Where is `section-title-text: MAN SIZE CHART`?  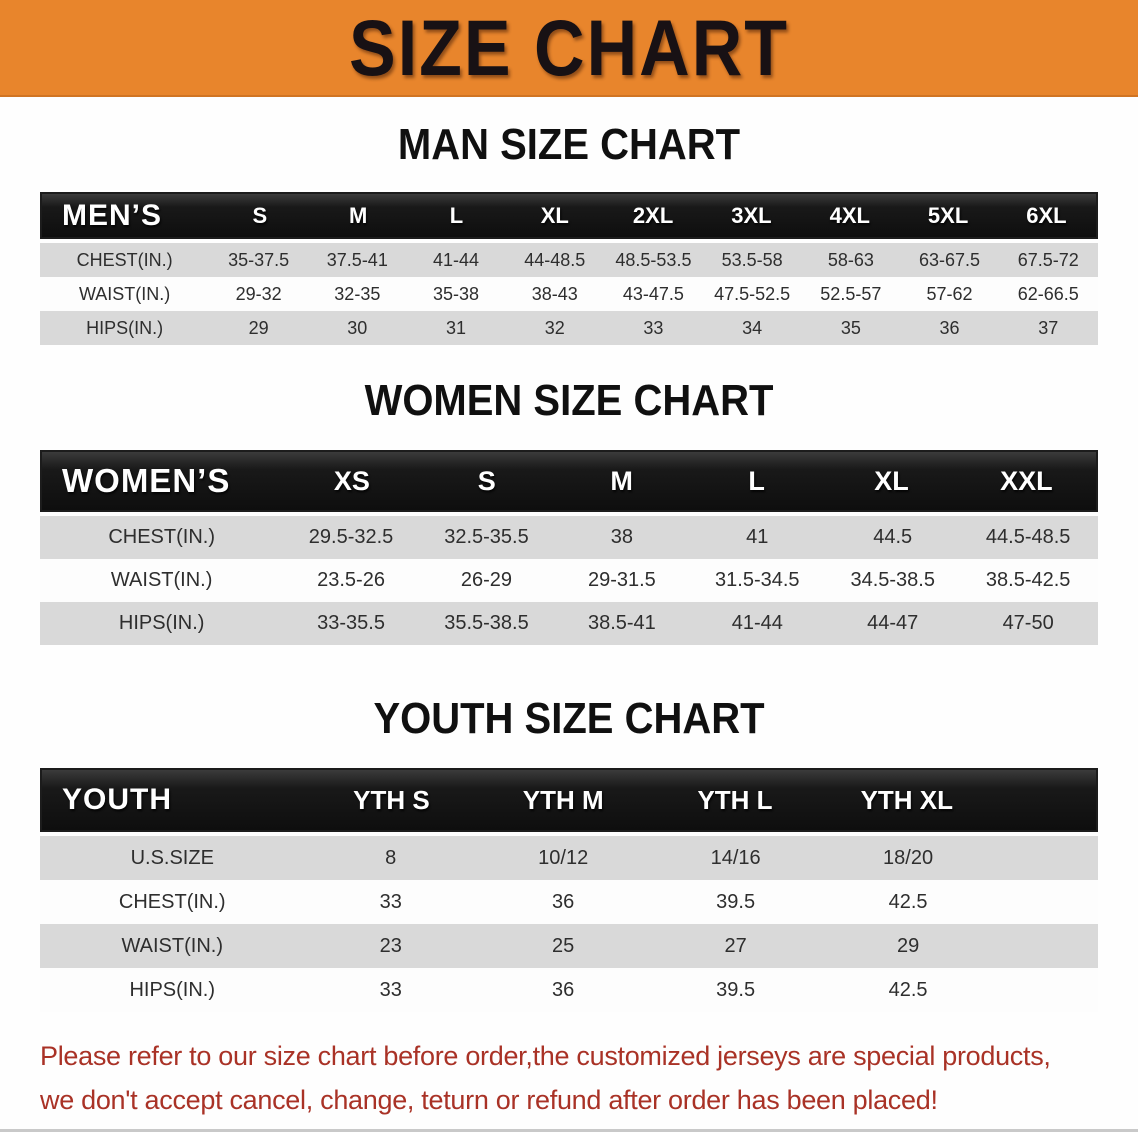
section-title-text: MAN SIZE CHART is located at coordinates (569, 145).